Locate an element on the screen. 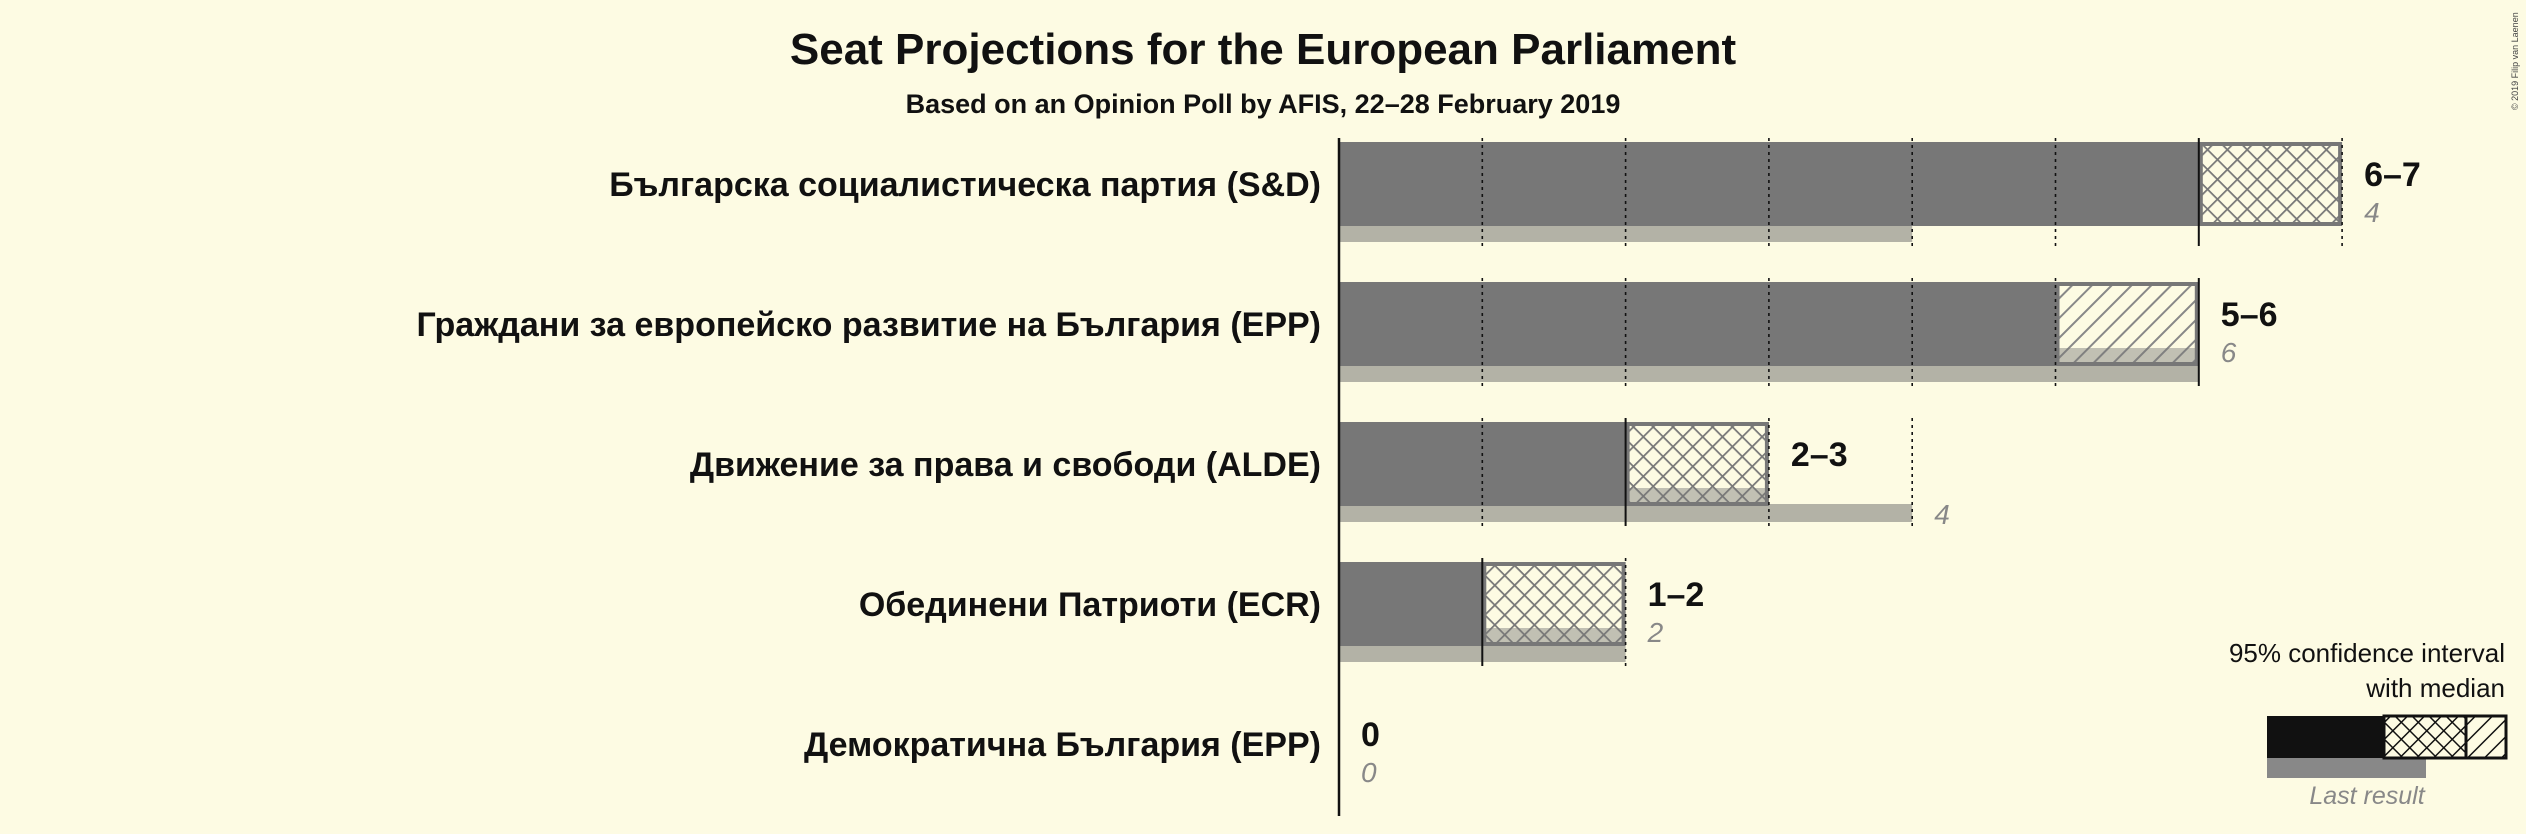 This screenshot has height=834, width=2526. range-label: 2–3 is located at coordinates (1819, 455).